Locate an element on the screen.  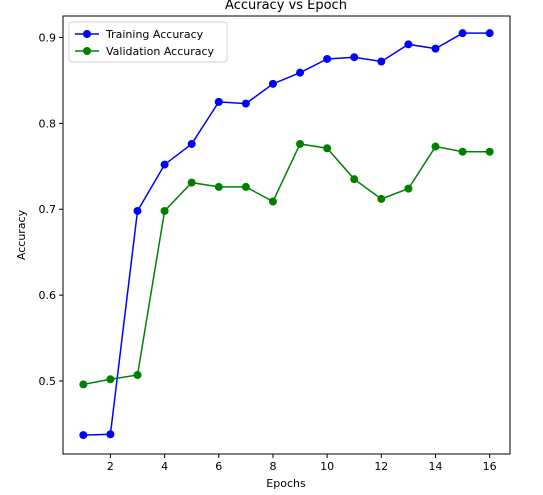
y-axis-label: Accuracy is located at coordinates (21, 234).